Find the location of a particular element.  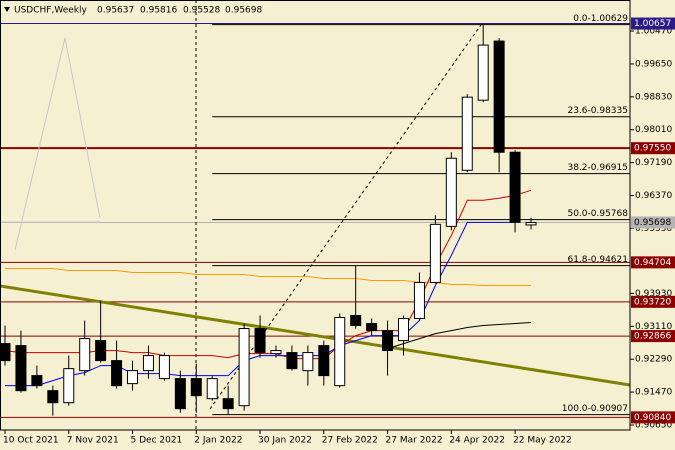

price-level-label: 0.92866 is located at coordinates (652, 337).